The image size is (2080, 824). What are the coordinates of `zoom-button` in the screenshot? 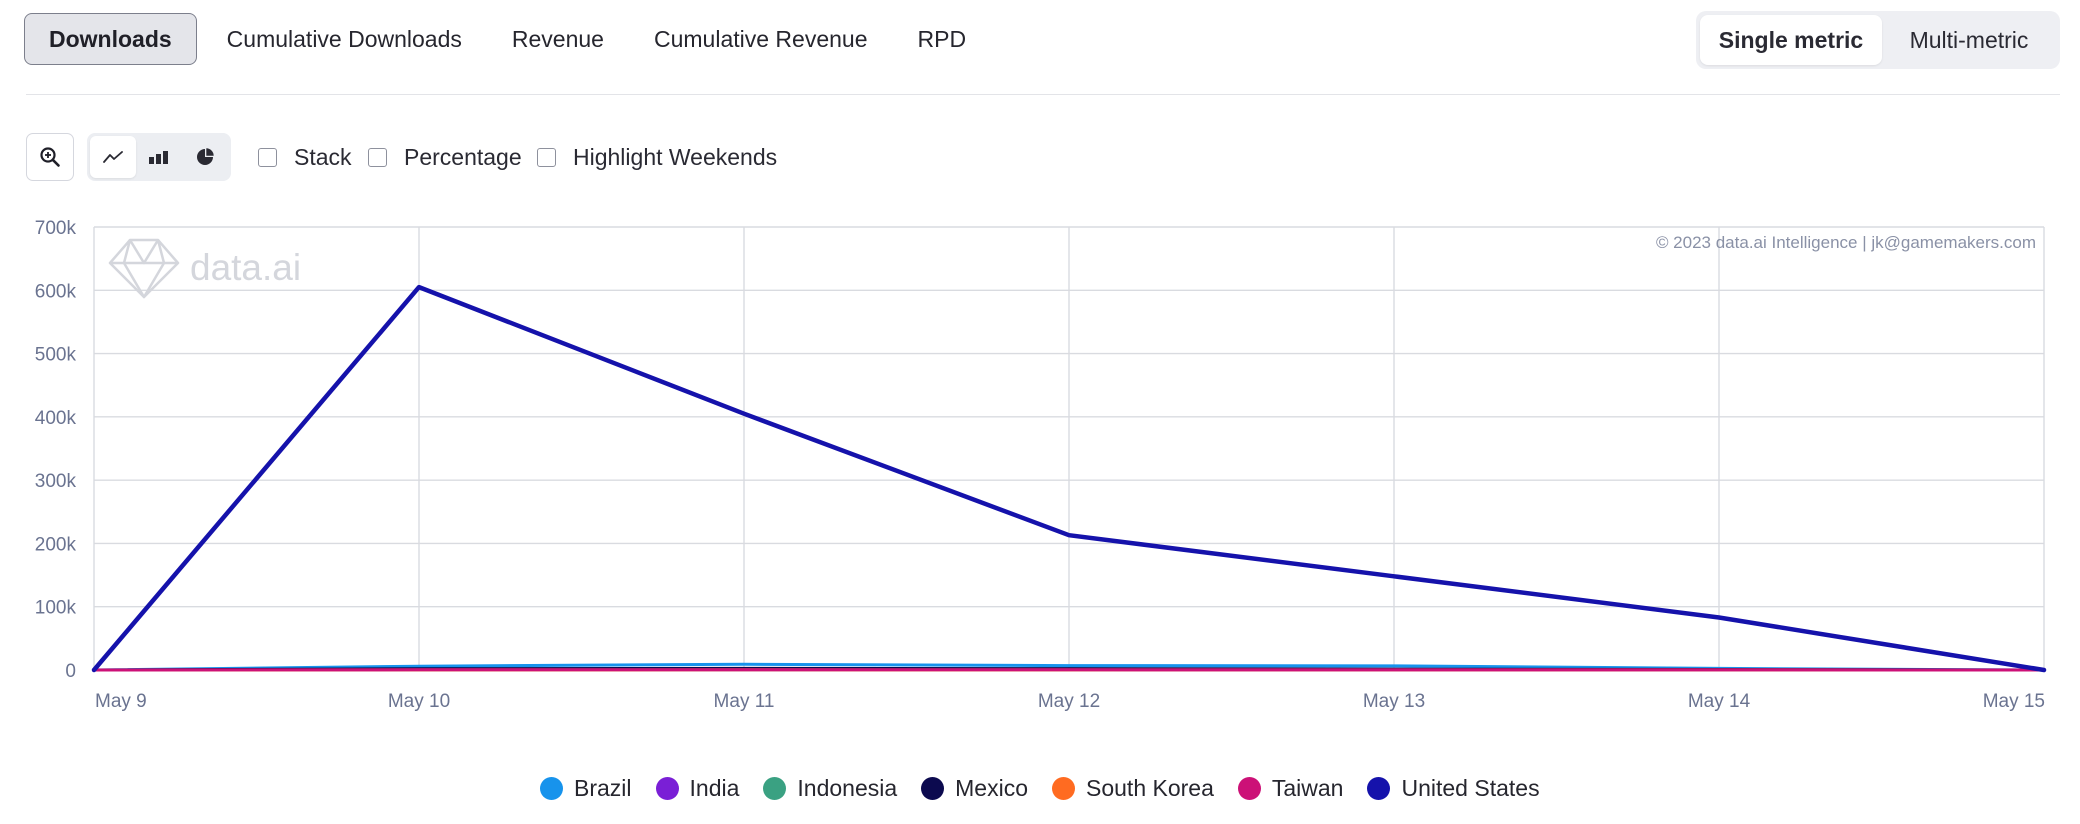 It's located at (50, 157).